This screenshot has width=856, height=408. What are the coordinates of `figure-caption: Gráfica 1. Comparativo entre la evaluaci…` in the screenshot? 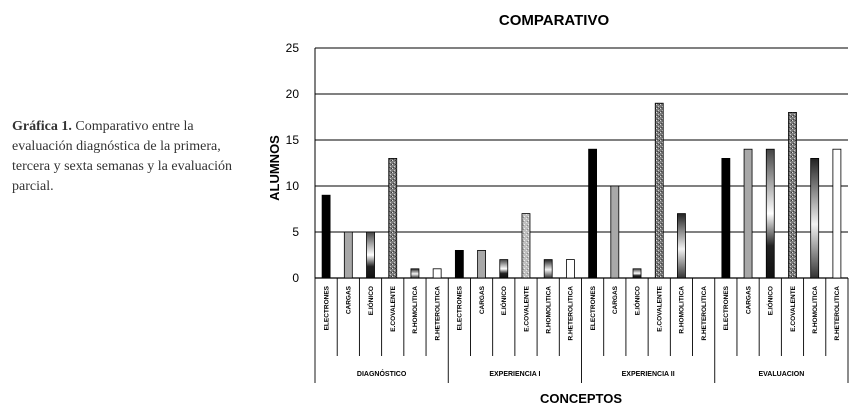 It's located at (132, 157).